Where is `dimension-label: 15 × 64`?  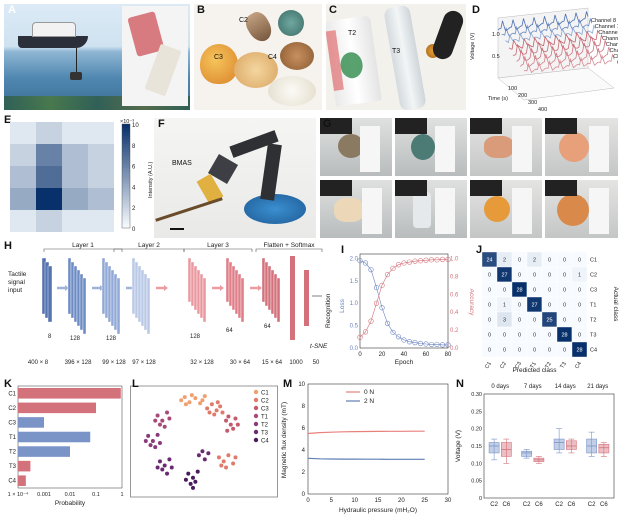 dimension-label: 15 × 64 is located at coordinates (272, 363).